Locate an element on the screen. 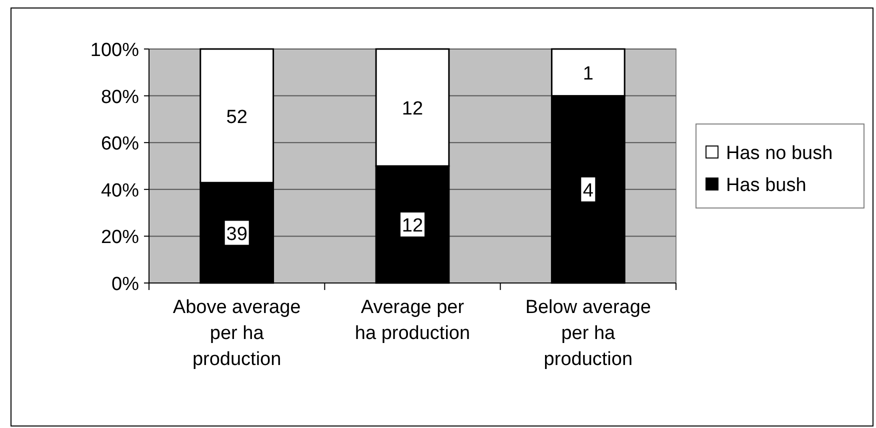 The height and width of the screenshot is (428, 876). y-tick-label: 20% is located at coordinates (120, 237).